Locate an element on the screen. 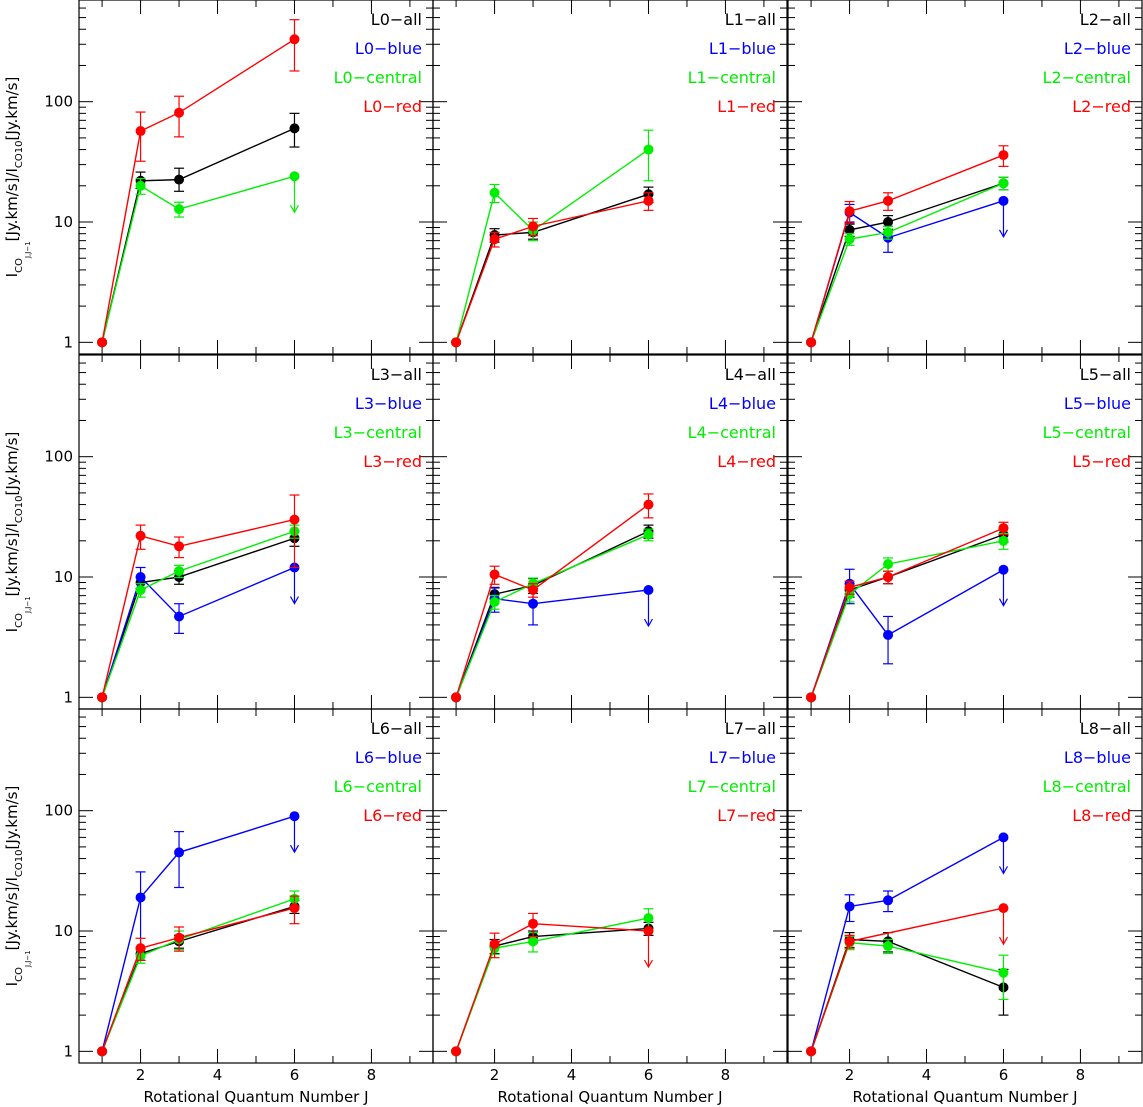 Image resolution: width=1143 pixels, height=1107 pixels. panel-l3: 1 10 100 L3−all L3−blue L3−central L3−red is located at coordinates (239, 532).